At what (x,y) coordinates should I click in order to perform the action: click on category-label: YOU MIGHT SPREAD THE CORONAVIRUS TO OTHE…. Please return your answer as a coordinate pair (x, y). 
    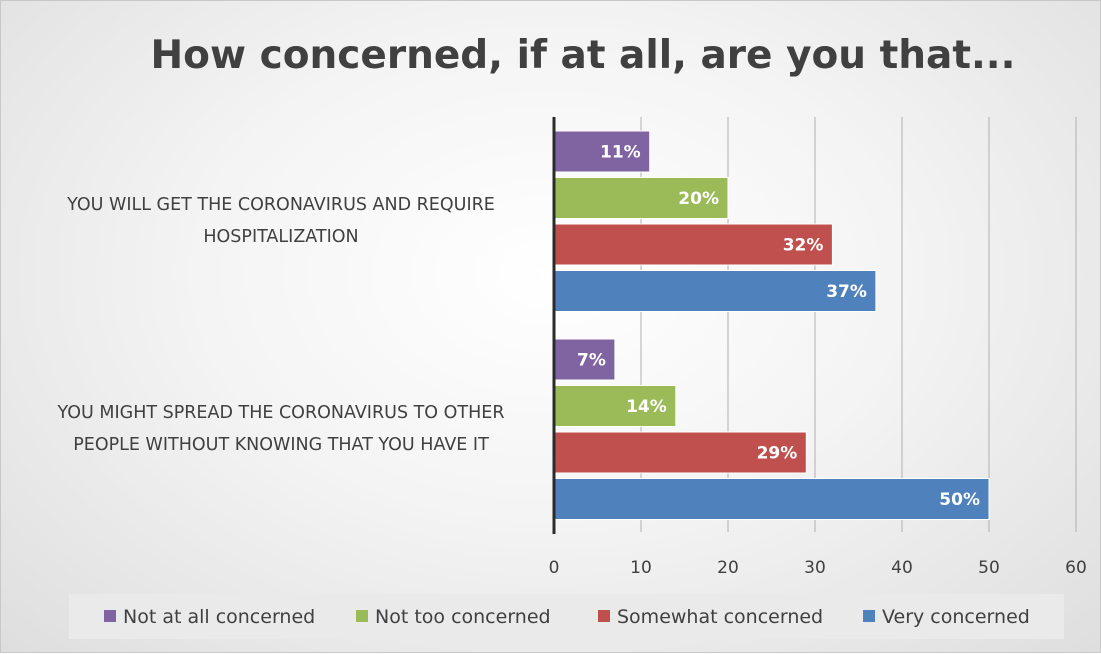
    Looking at the image, I should click on (281, 413).